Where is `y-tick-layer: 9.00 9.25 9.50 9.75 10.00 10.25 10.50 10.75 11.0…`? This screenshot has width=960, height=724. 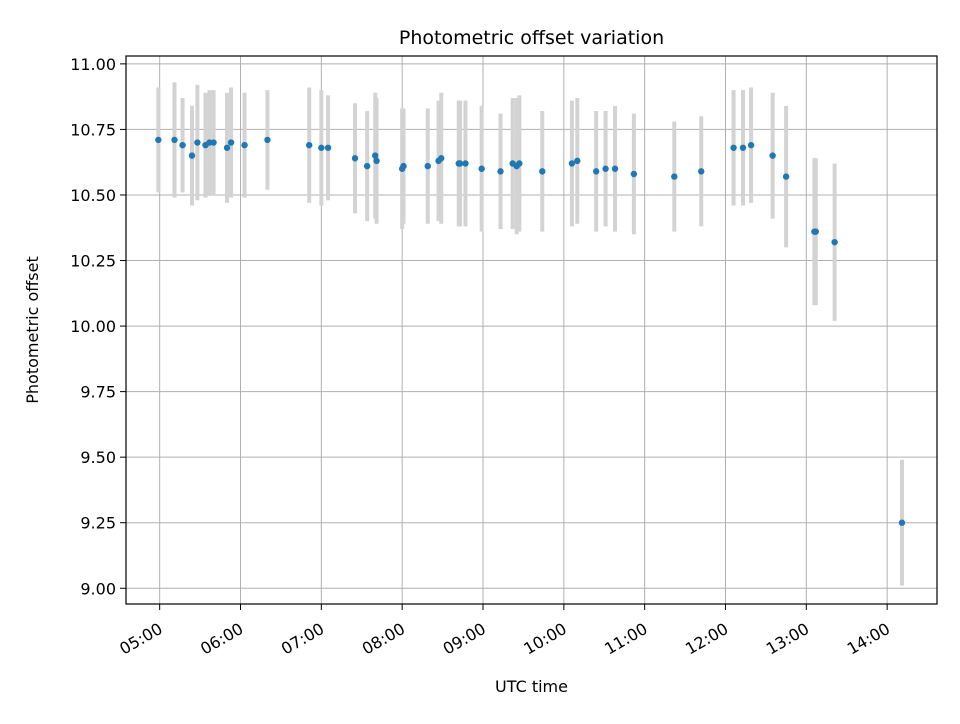
y-tick-layer: 9.00 9.25 9.50 9.75 10.00 10.25 10.50 10.75 11.0… is located at coordinates (98, 326).